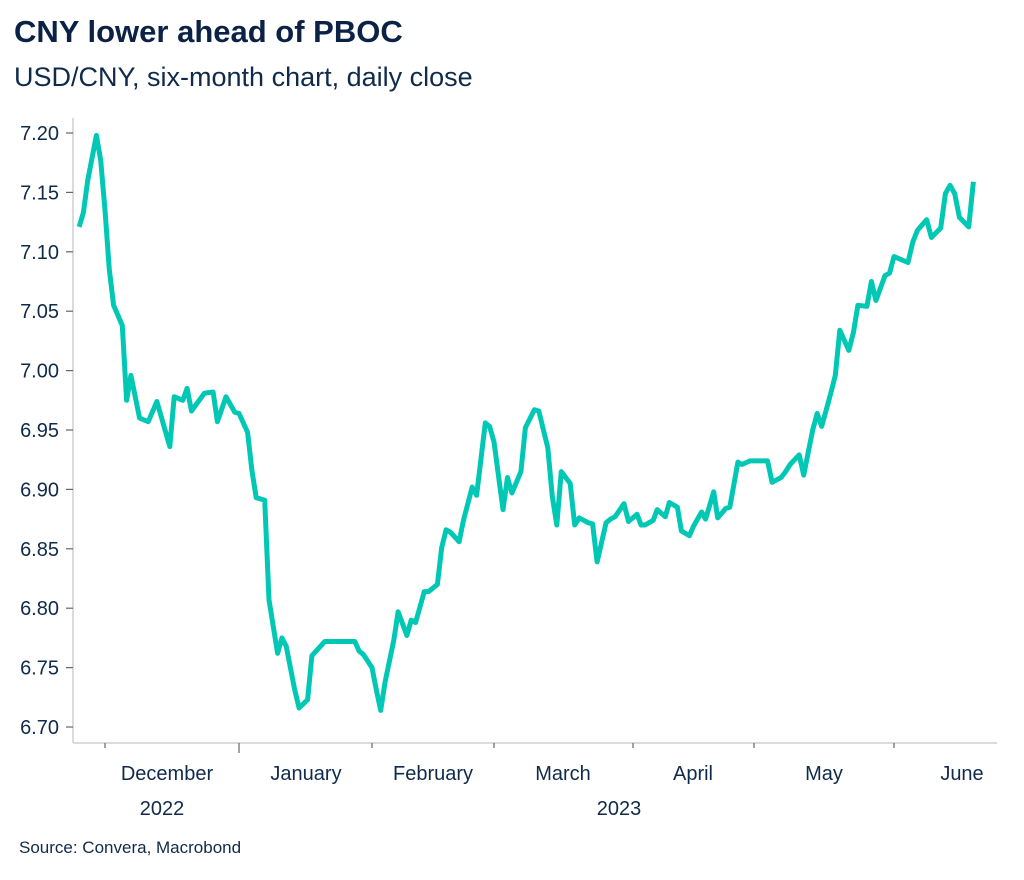 Image resolution: width=1024 pixels, height=880 pixels. Describe the element at coordinates (39, 490) in the screenshot. I see `y-tick-label: 6.90` at that location.